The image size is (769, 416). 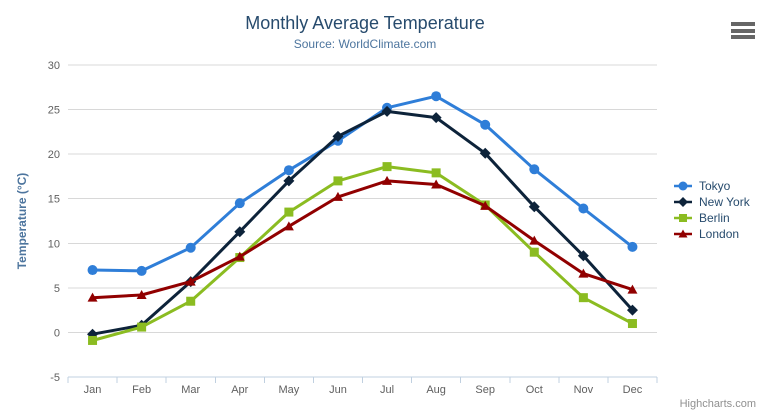 I want to click on x-tick-label: May, so click(x=288, y=390).